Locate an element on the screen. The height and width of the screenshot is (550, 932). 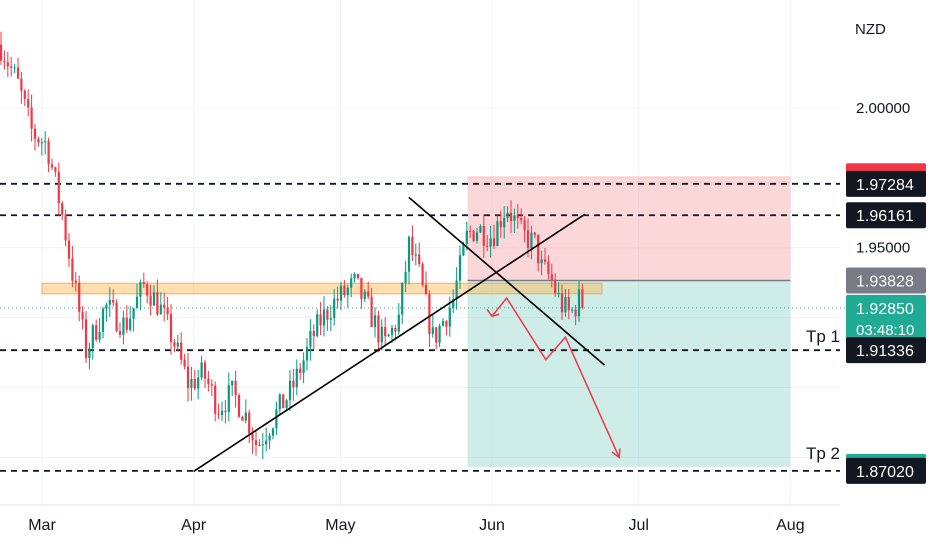
countdown-label: 03:48:10 is located at coordinates (885, 330).